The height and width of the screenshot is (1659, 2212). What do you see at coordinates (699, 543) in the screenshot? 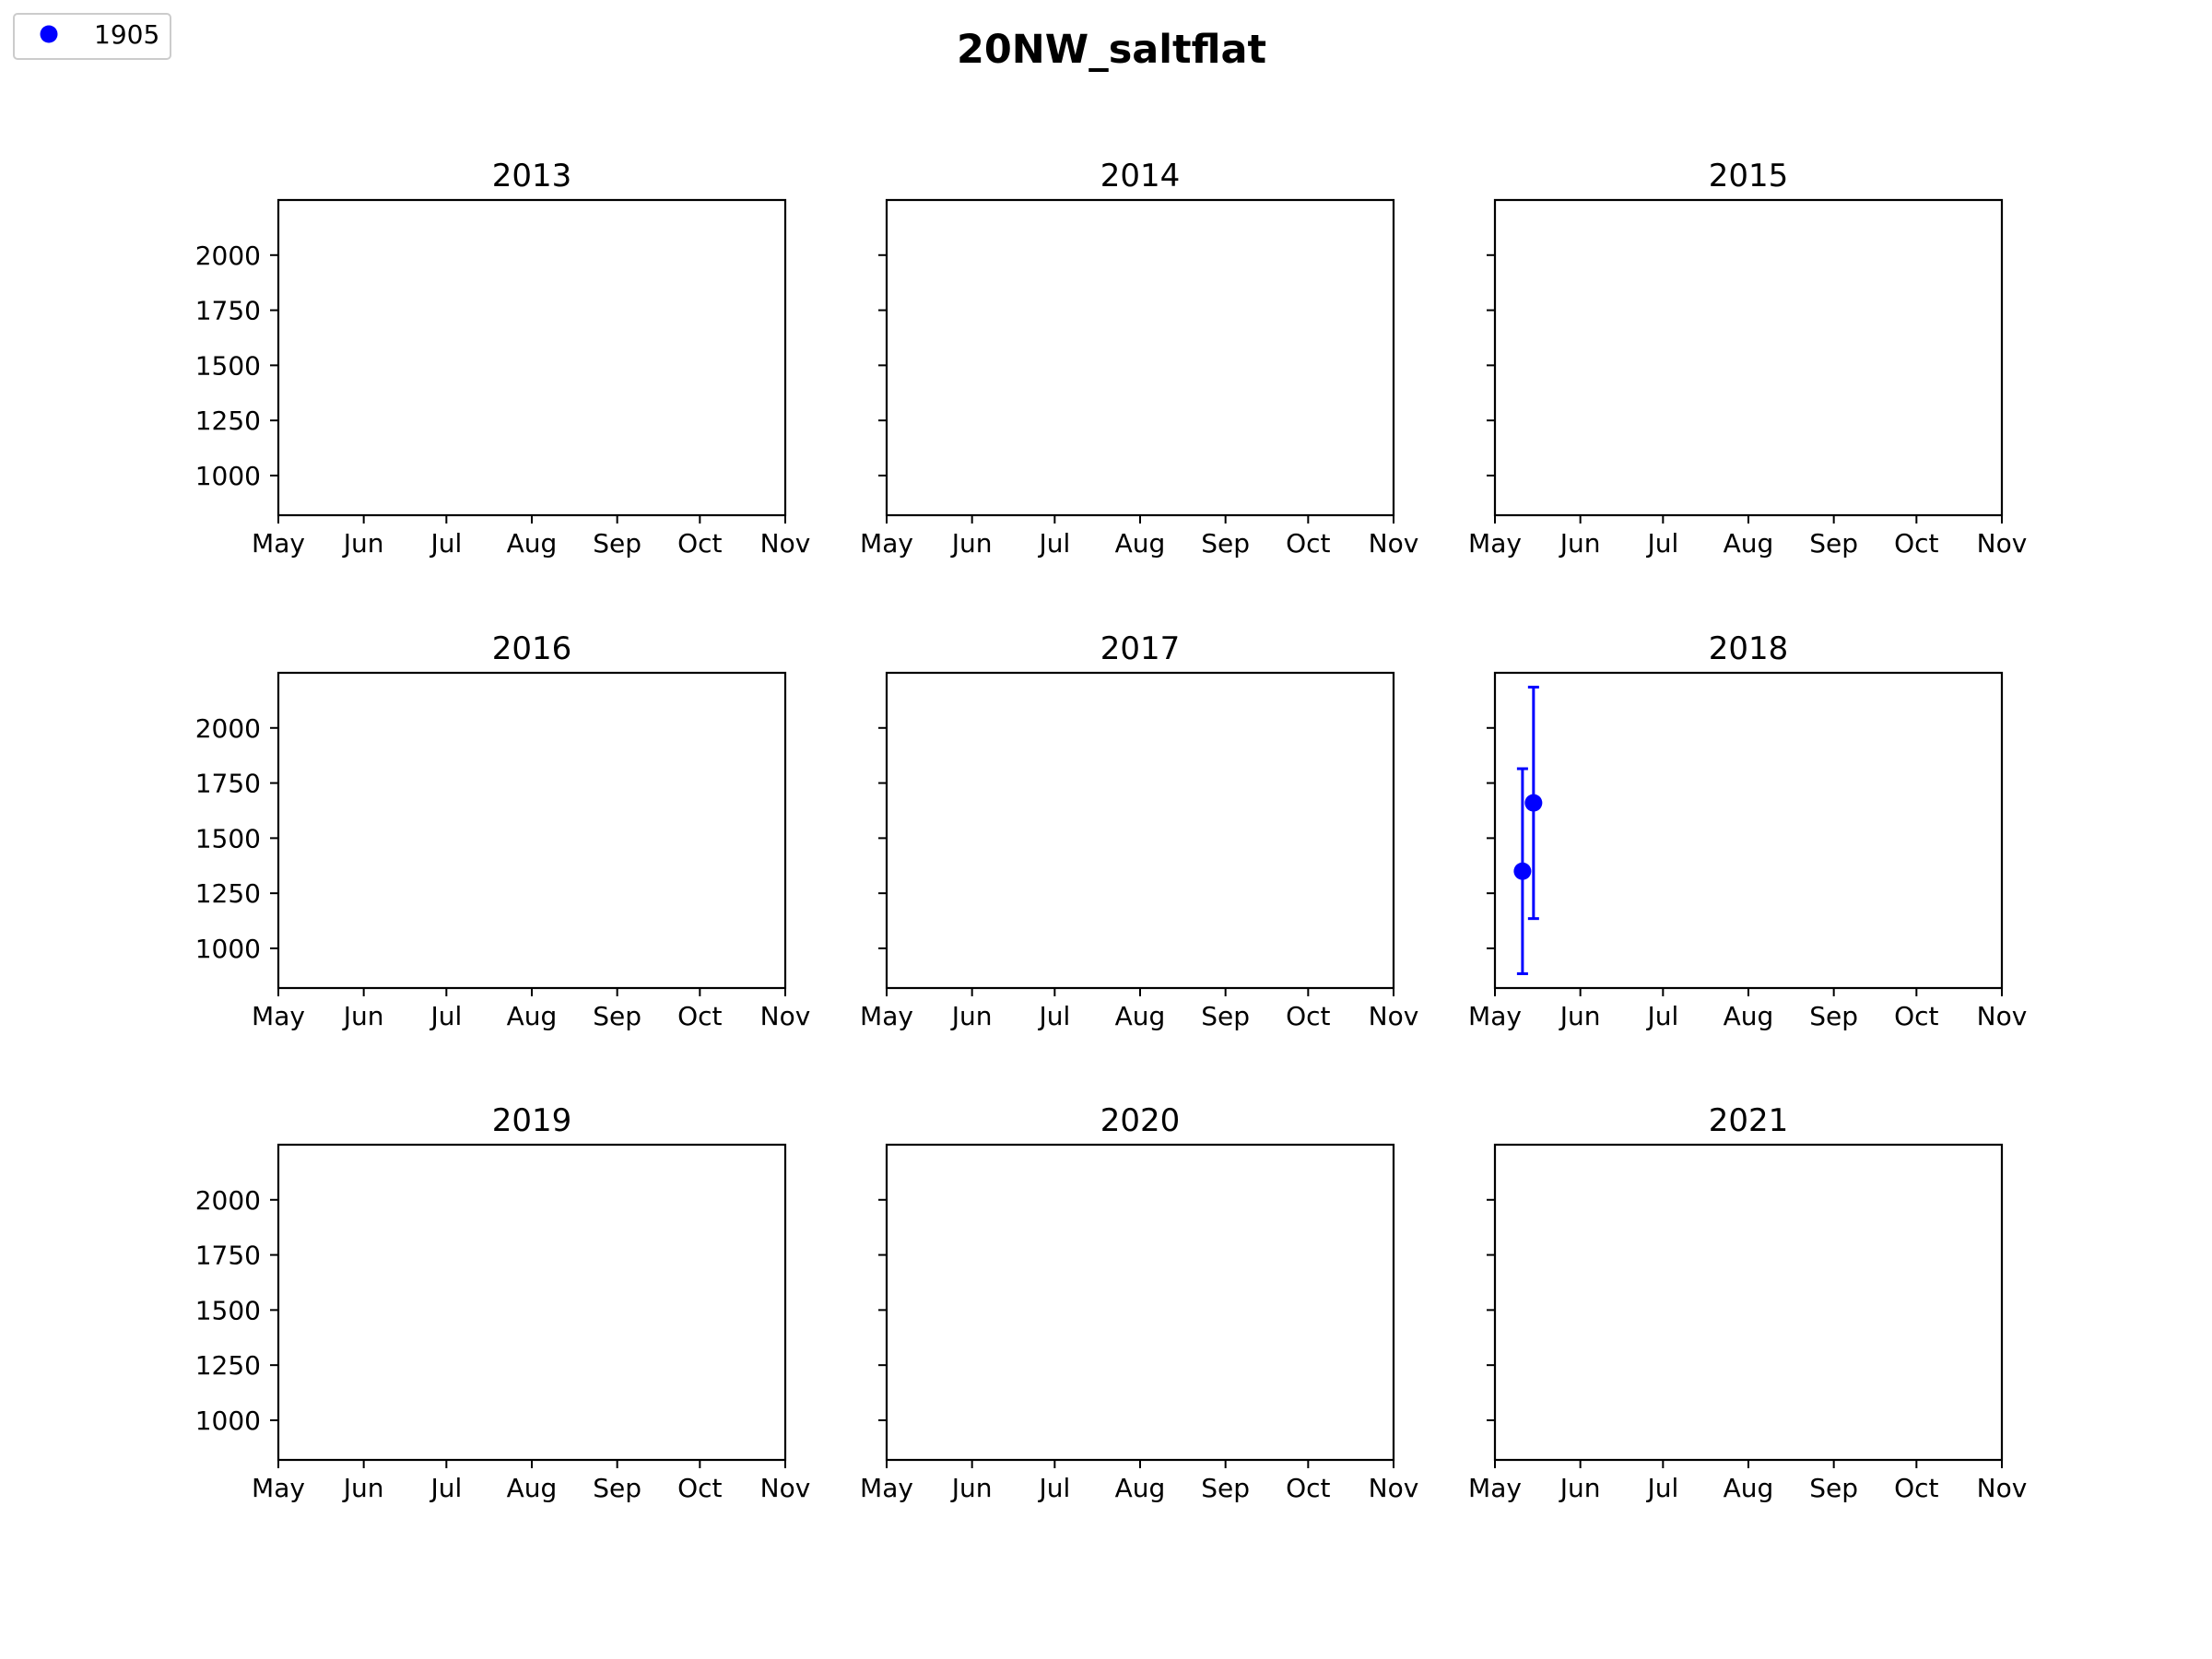
I see `panel-2013-xtick-label-oct: Oct` at bounding box center [699, 543].